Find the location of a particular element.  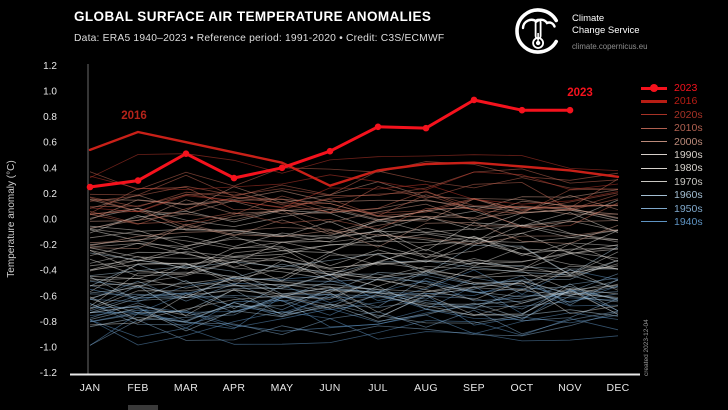

legend-item-2010s: 2010s is located at coordinates (672, 128).